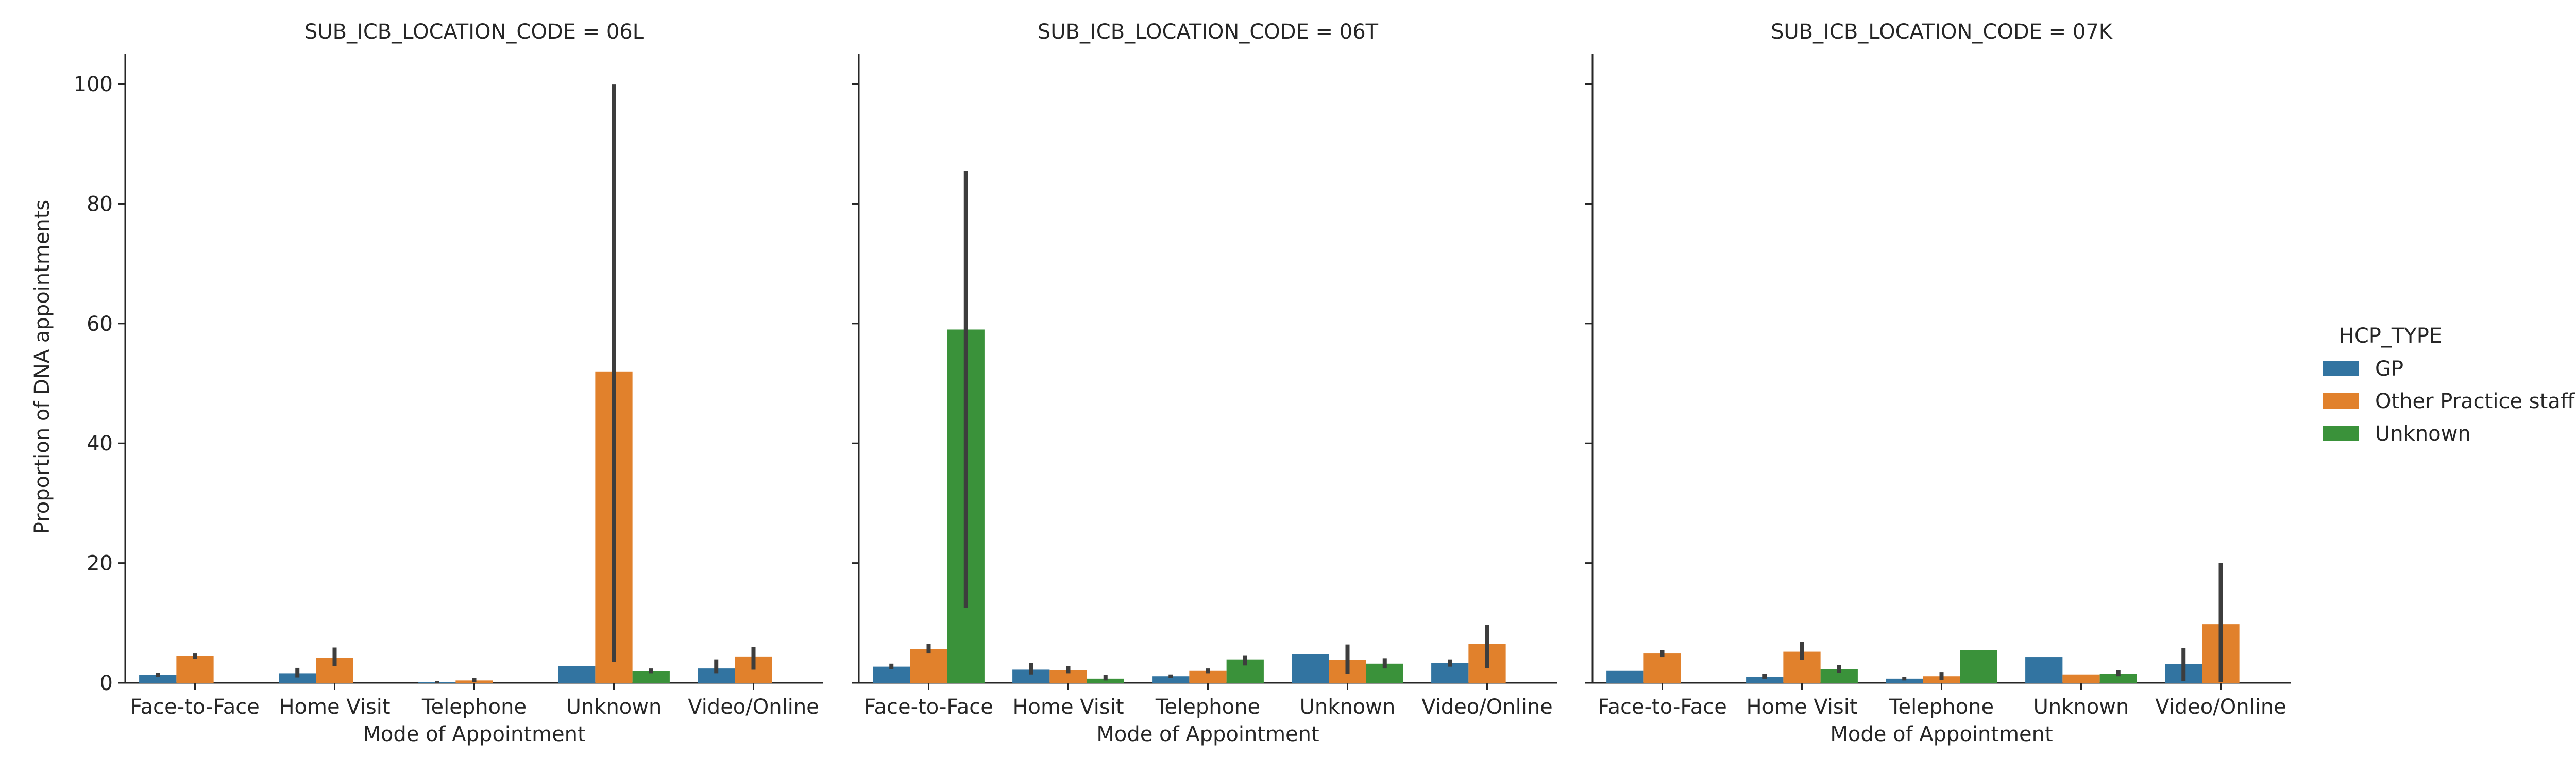  What do you see at coordinates (2449, 385) in the screenshot?
I see `legend: HCP_TYPE GP Other Practice staff Unknown` at bounding box center [2449, 385].